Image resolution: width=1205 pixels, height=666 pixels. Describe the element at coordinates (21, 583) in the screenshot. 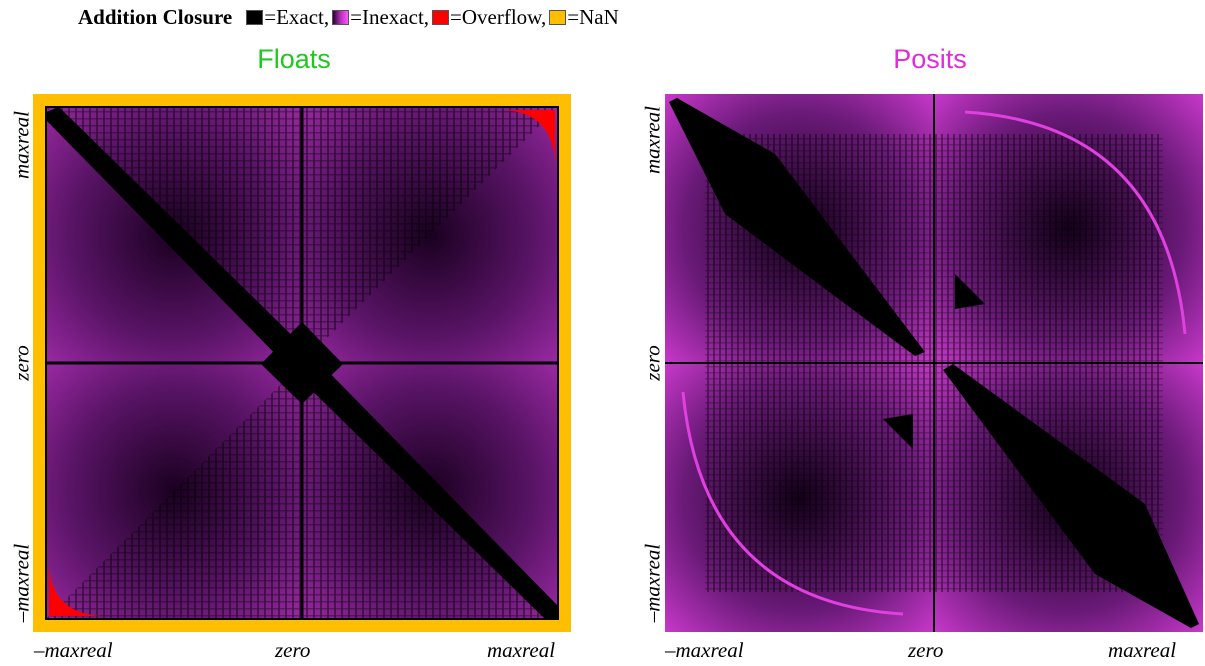

I see `floats-y-tick-min: –maxreal` at that location.